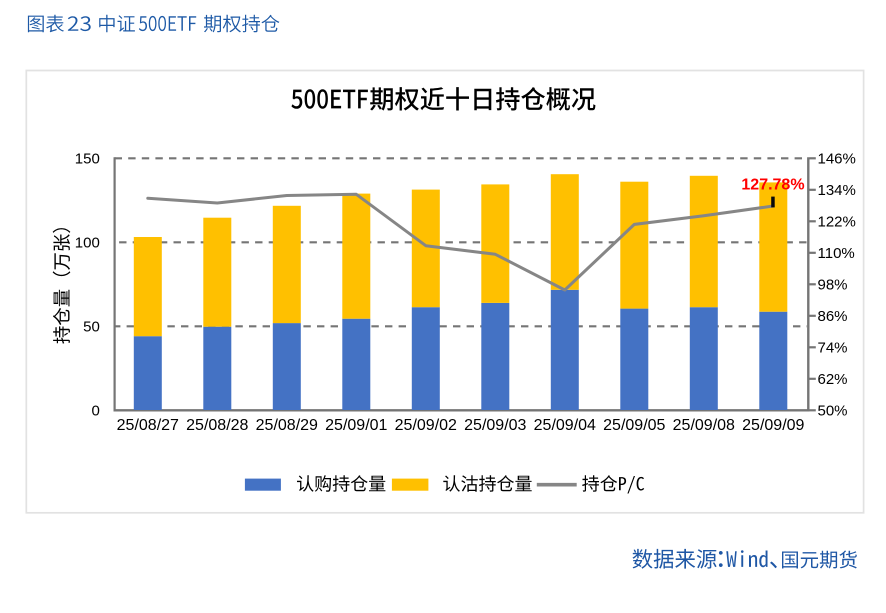 The height and width of the screenshot is (613, 886). Describe the element at coordinates (833, 285) in the screenshot. I see `svg-text: 98%` at that location.